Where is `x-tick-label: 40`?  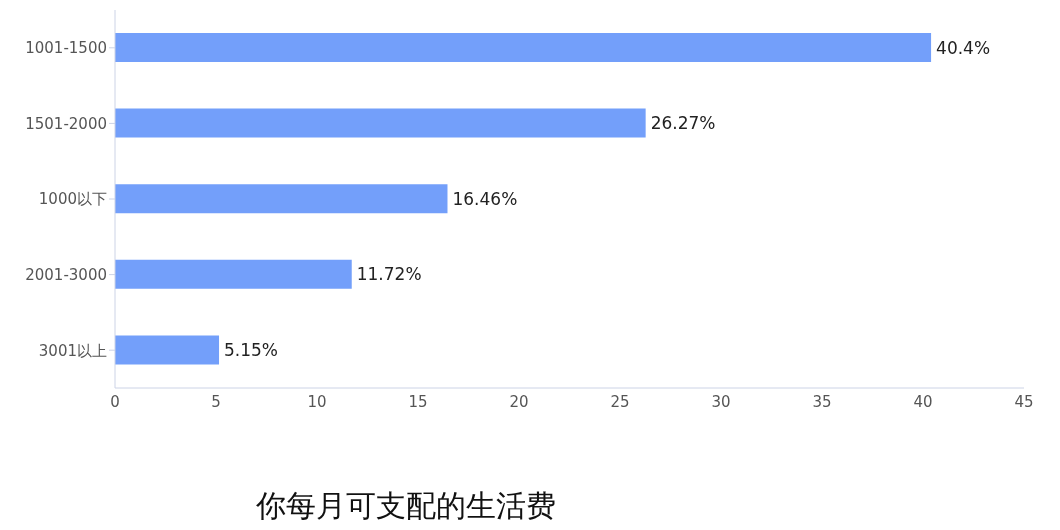
x-tick-label: 40 is located at coordinates (923, 401).